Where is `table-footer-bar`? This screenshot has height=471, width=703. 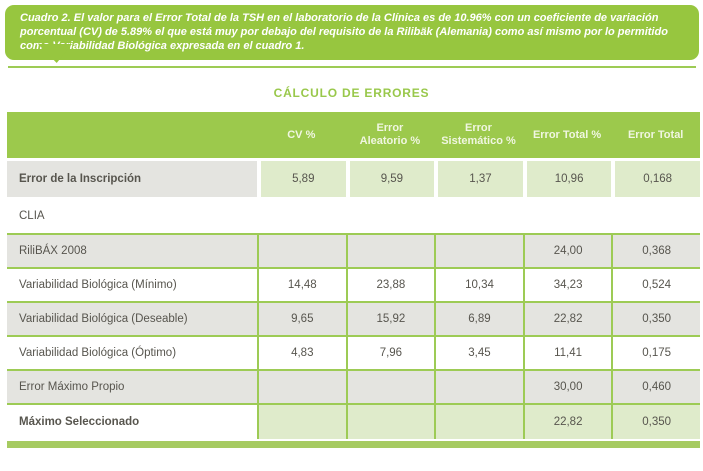 table-footer-bar is located at coordinates (353, 444).